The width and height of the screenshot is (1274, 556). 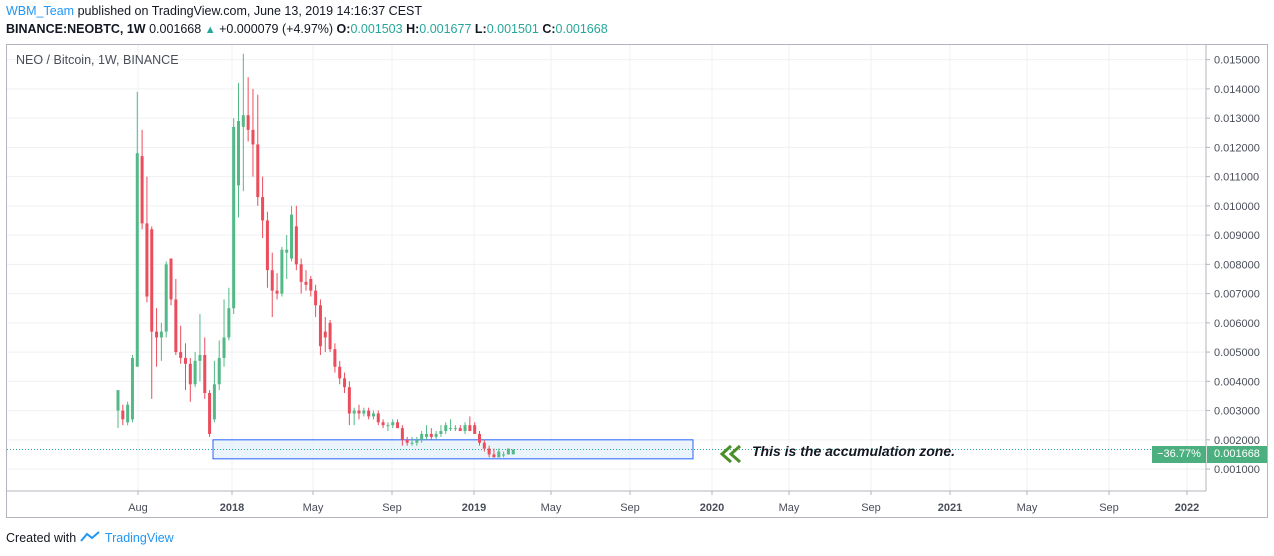 I want to click on time-tick-label: 2021, so click(x=950, y=508).